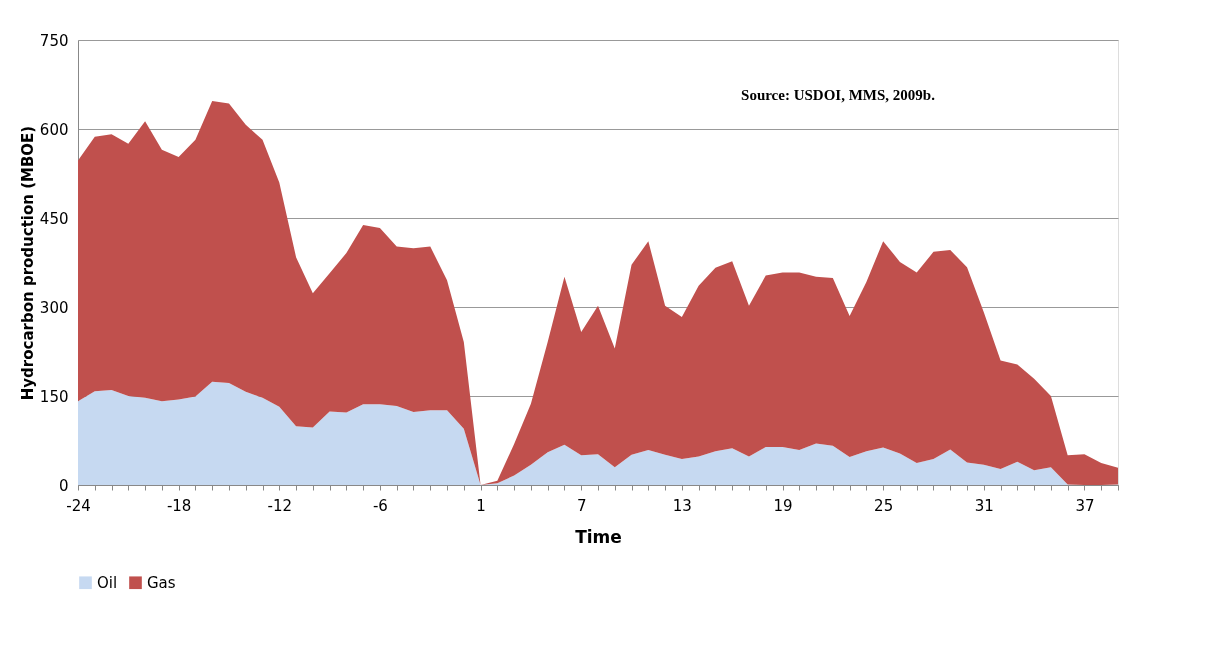 The width and height of the screenshot is (1225, 666). What do you see at coordinates (179, 505) in the screenshot?
I see `x-tick-label: -18` at bounding box center [179, 505].